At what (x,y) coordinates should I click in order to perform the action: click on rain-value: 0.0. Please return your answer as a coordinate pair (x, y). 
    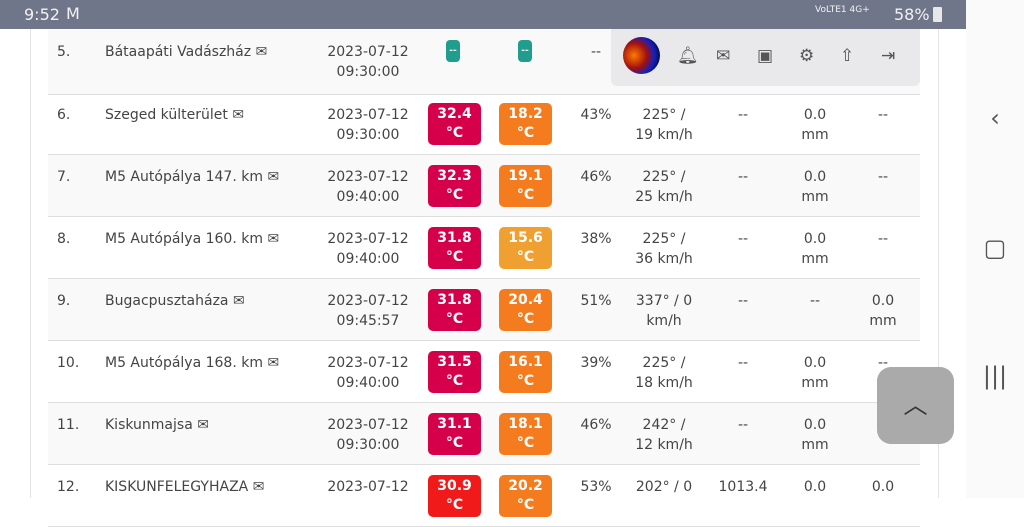
    Looking at the image, I should click on (815, 115).